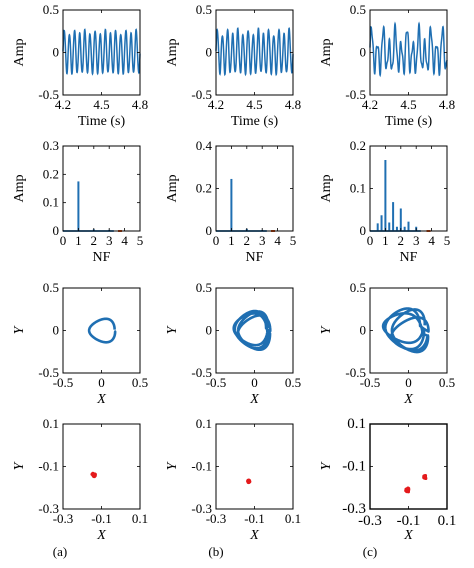  Describe the element at coordinates (447, 521) in the screenshot. I see `x-tick-label: 0.1` at that location.